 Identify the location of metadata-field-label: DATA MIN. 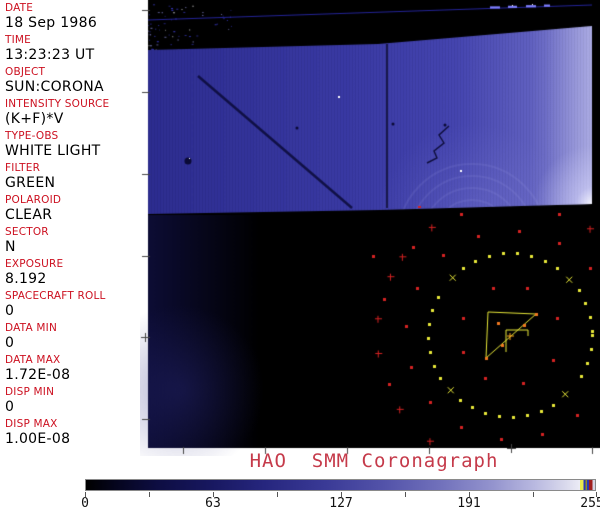
(31, 328).